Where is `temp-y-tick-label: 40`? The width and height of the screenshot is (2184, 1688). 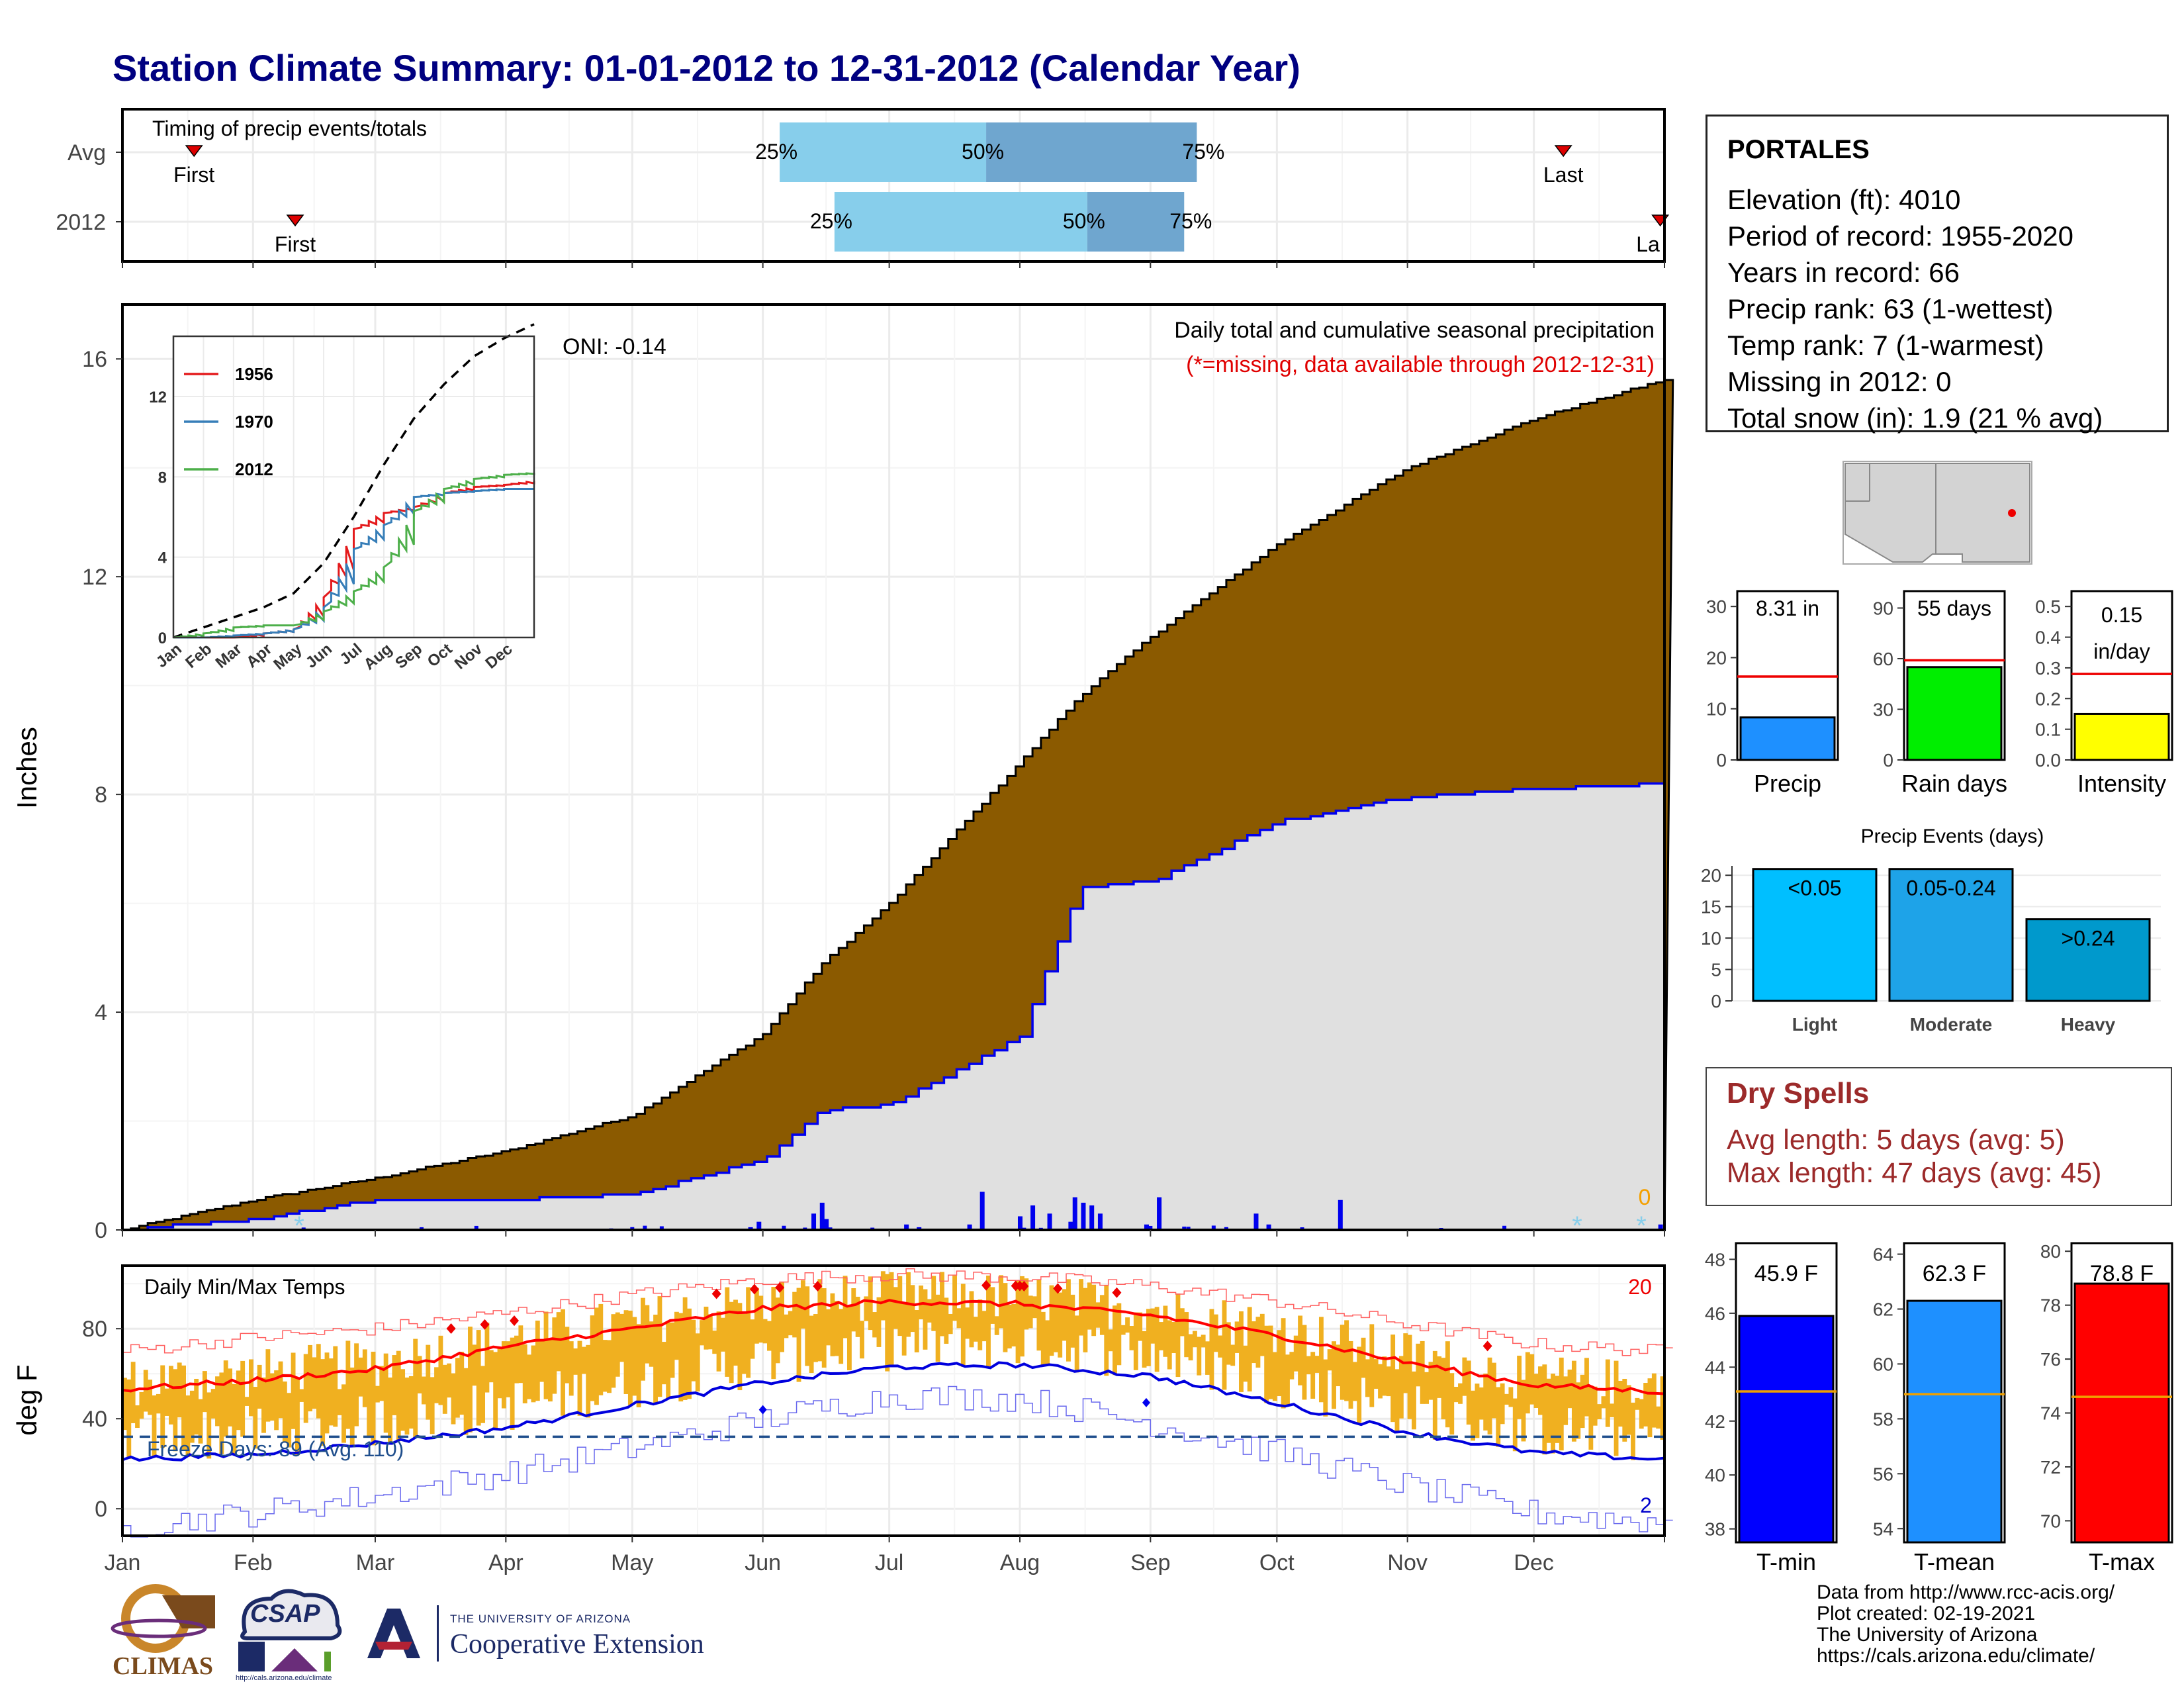
temp-y-tick-label: 40 is located at coordinates (95, 1419).